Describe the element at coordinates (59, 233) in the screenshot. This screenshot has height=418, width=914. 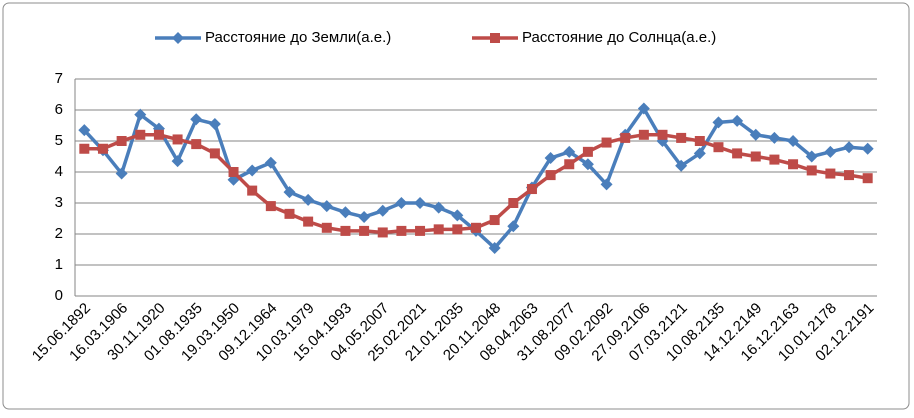
I see `y-tick-label: 2` at that location.